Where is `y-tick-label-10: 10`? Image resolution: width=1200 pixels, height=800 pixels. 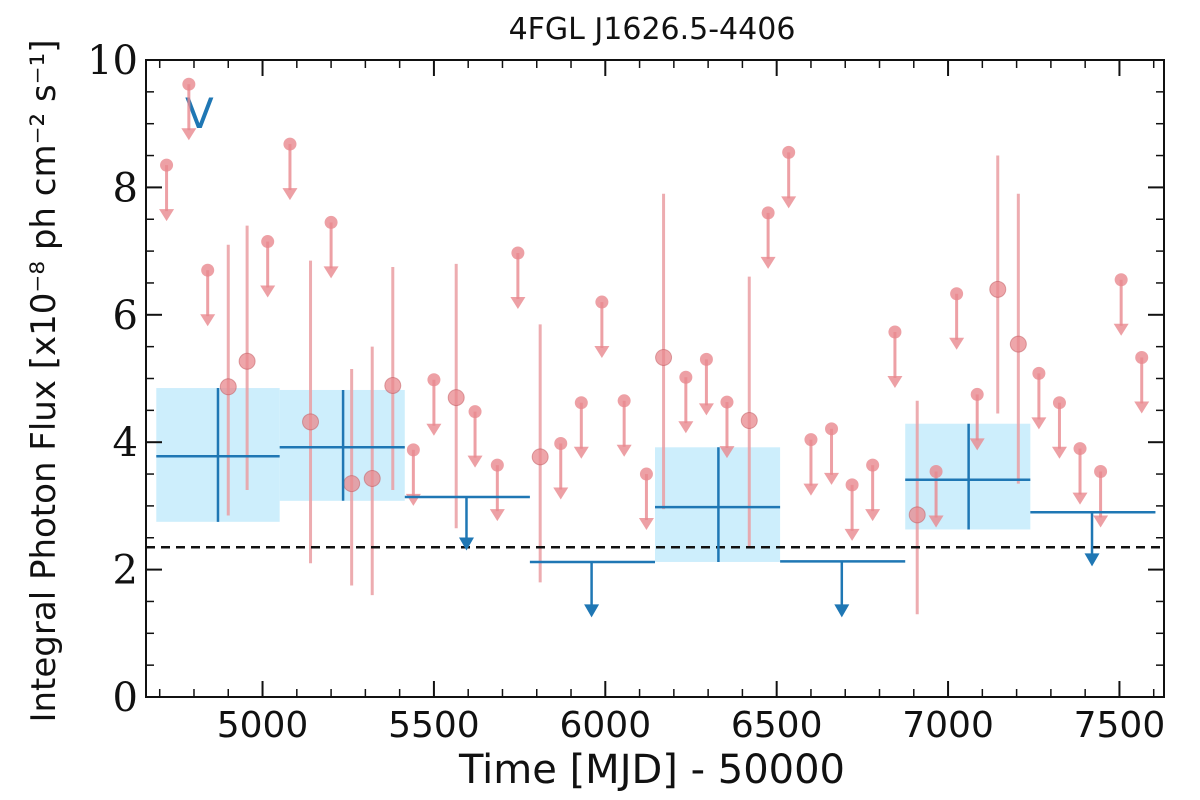
y-tick-label-10: 10 is located at coordinates (112, 61).